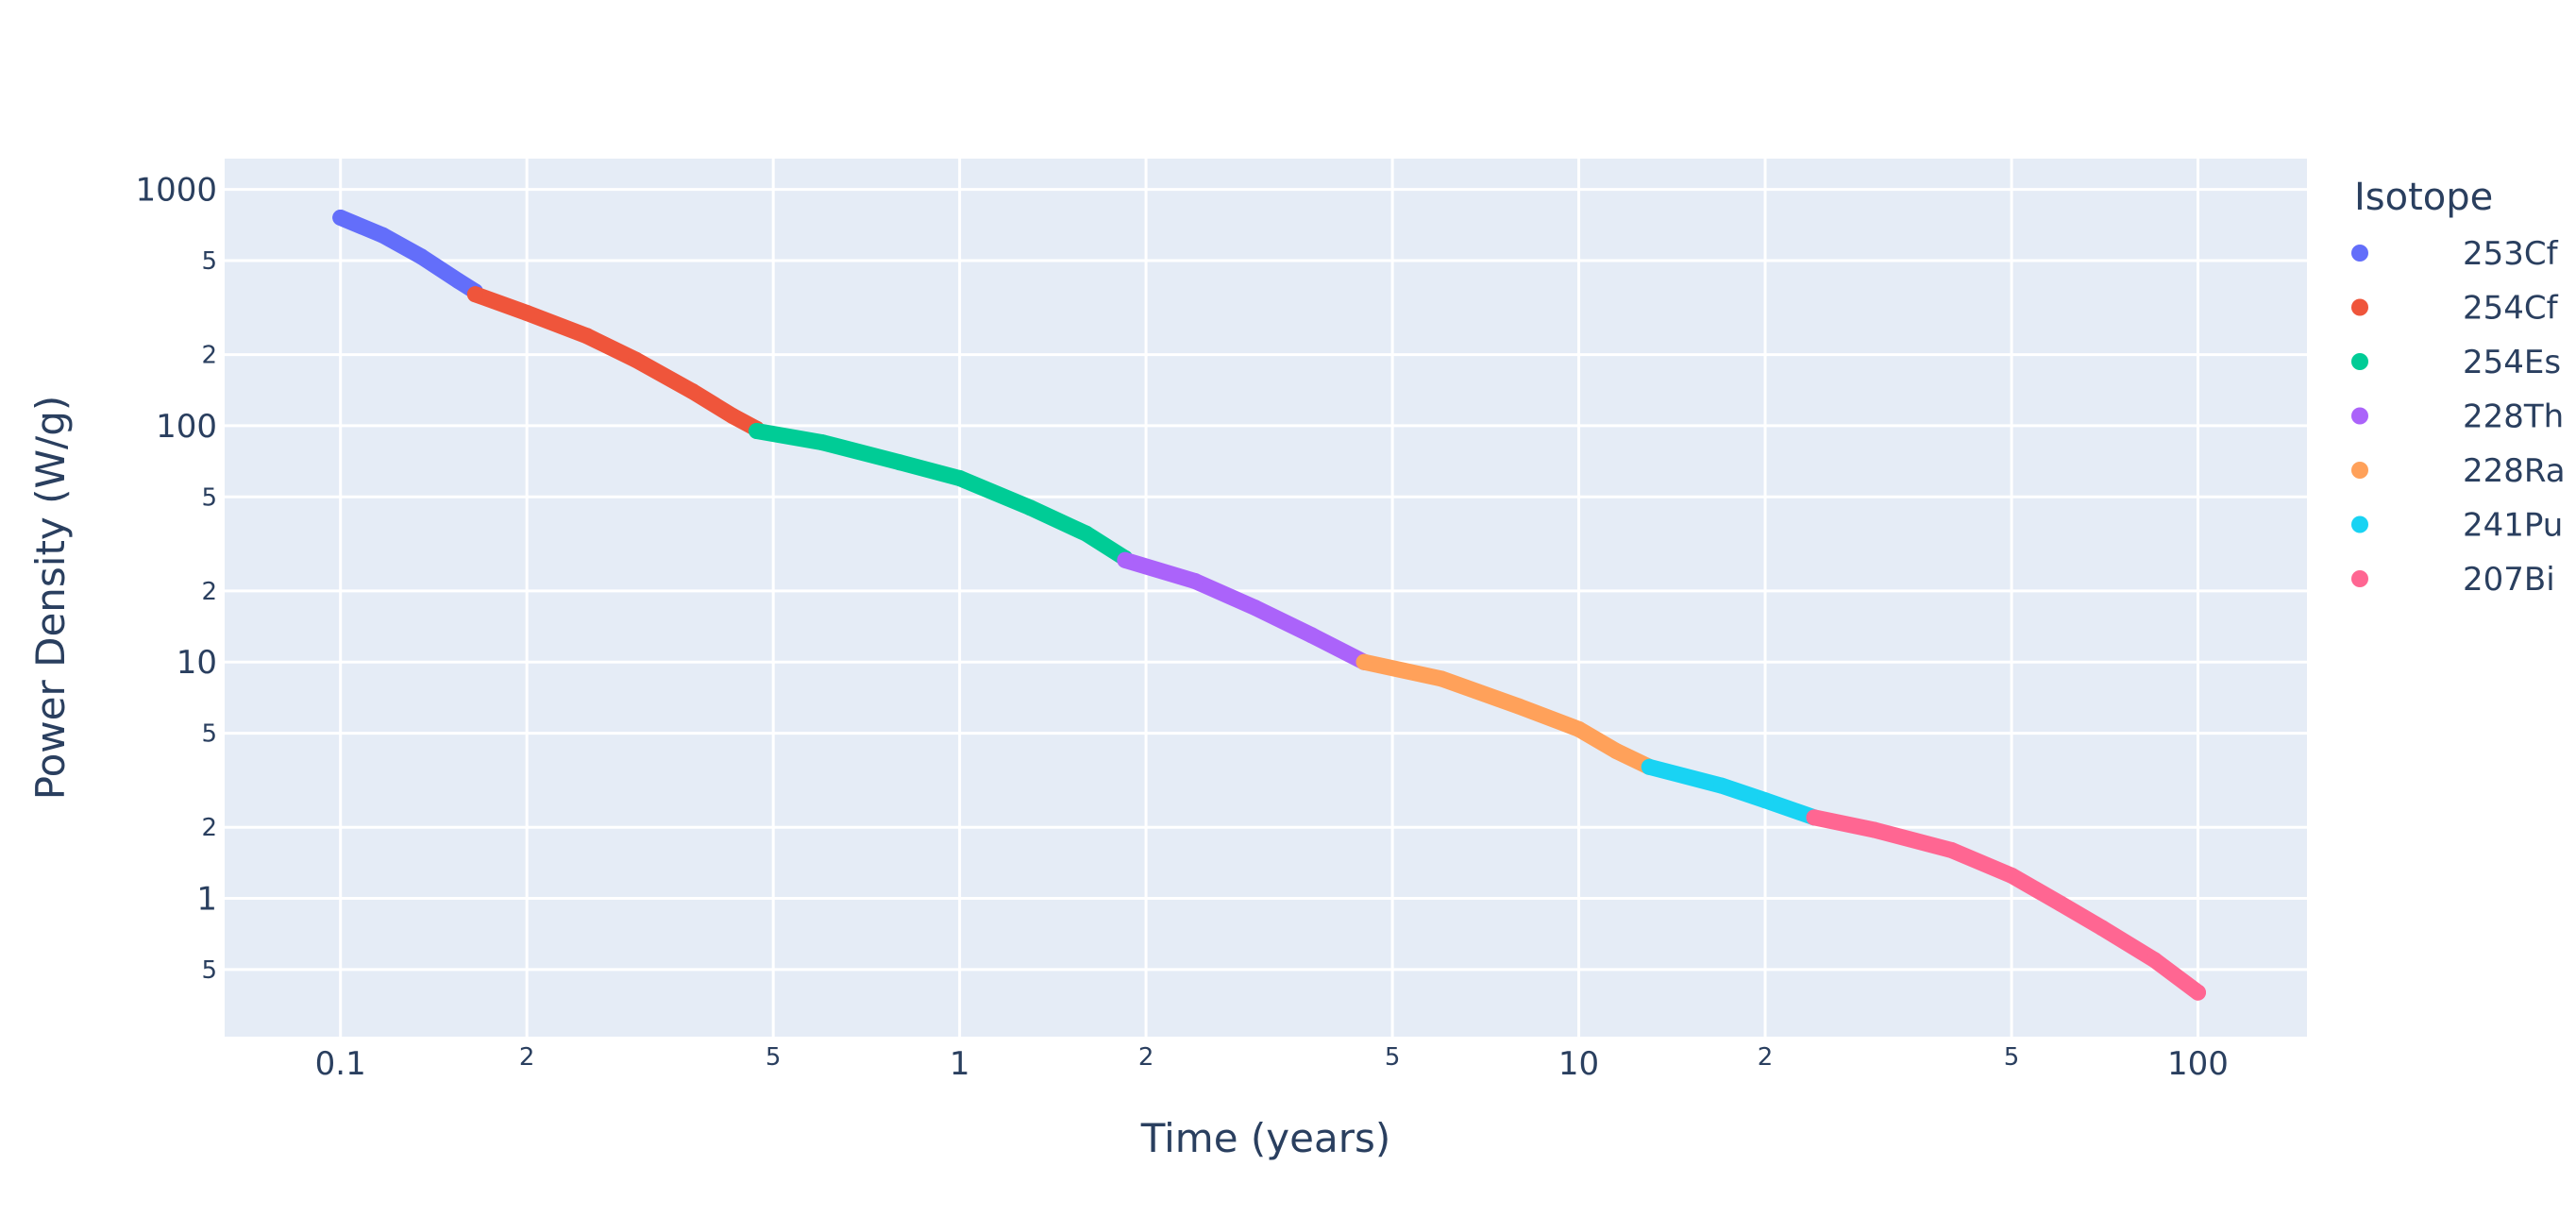 The width and height of the screenshot is (2576, 1217). Describe the element at coordinates (186, 427) in the screenshot. I see `y-tick-label: 100` at that location.